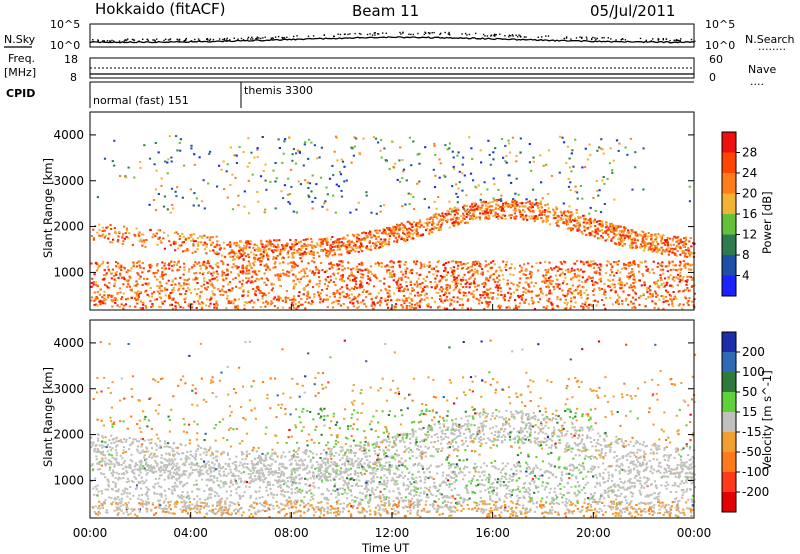  What do you see at coordinates (392, 40) in the screenshot?
I see `nsky-trace` at bounding box center [392, 40].